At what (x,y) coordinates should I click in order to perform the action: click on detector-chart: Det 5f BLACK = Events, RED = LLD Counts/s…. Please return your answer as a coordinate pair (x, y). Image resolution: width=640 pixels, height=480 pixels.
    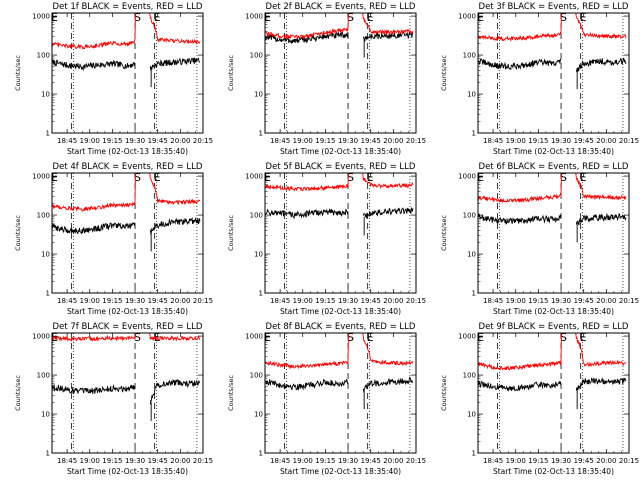
    Looking at the image, I should click on (326, 239).